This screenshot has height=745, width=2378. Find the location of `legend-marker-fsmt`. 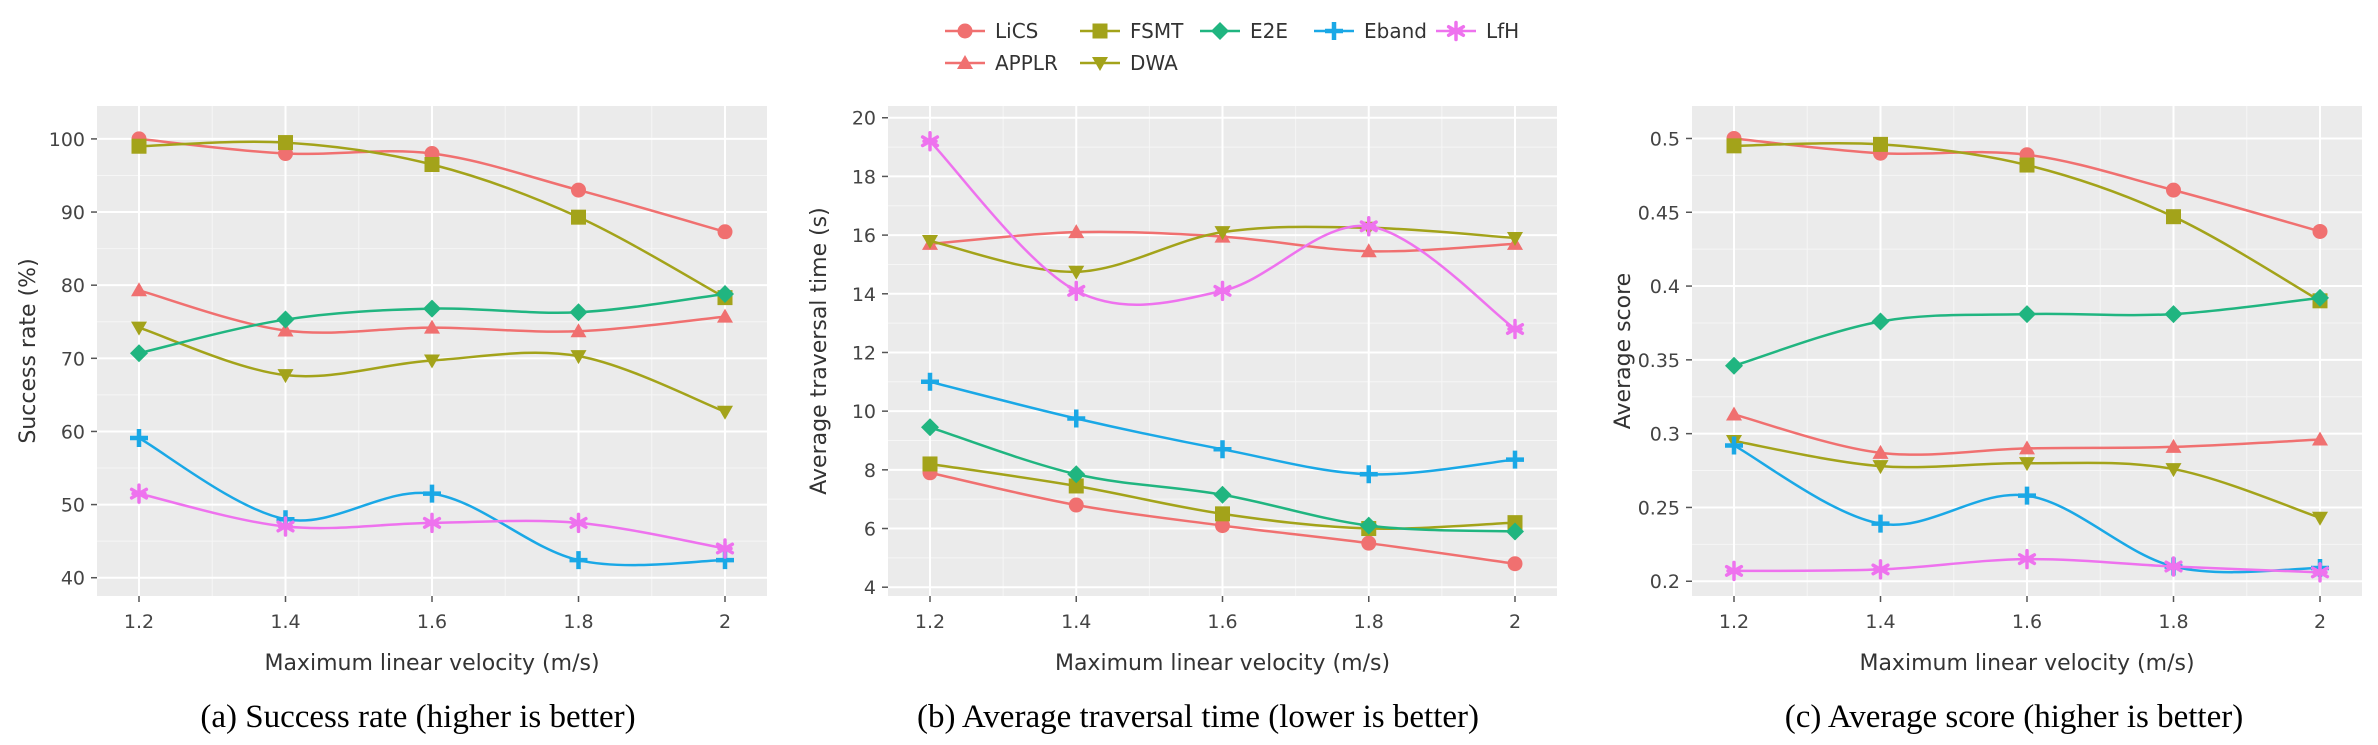

legend-marker-fsmt is located at coordinates (1100, 31).